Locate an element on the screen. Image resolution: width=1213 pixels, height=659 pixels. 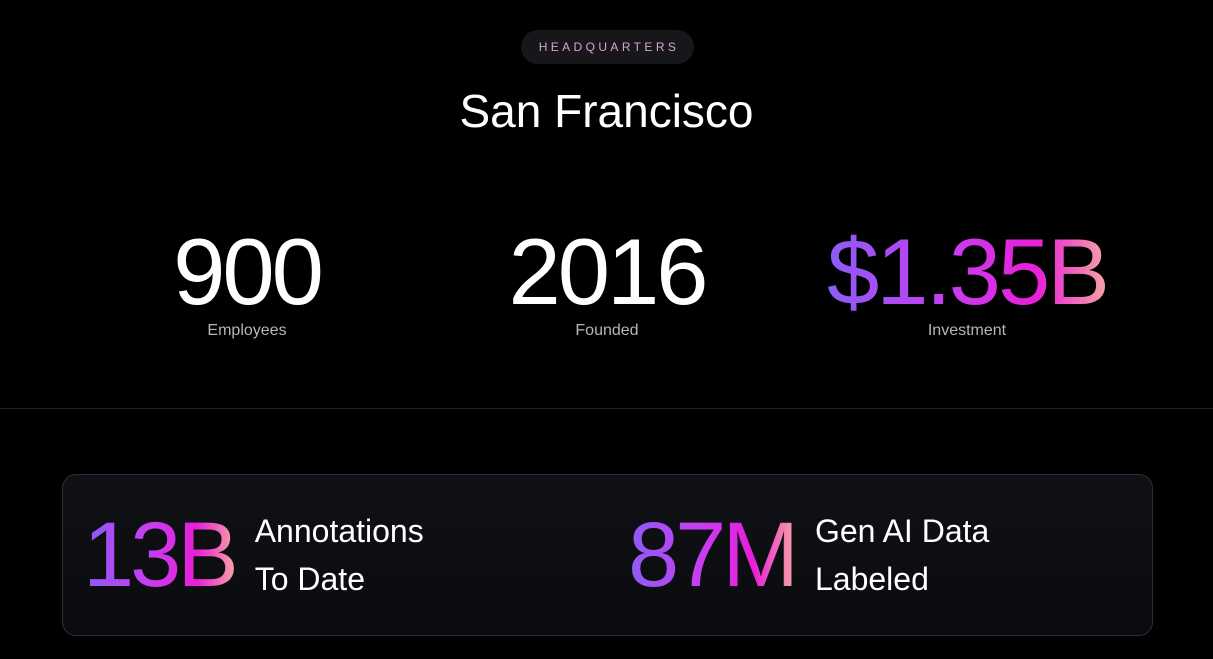
stat-value: 2016 is located at coordinates (608, 271).